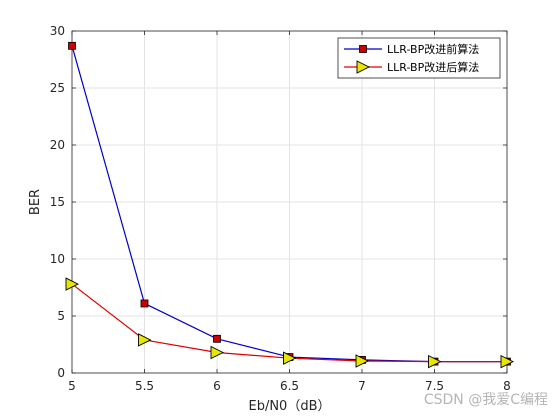 The height and width of the screenshot is (417, 557). I want to click on legend-box, so click(419, 58).